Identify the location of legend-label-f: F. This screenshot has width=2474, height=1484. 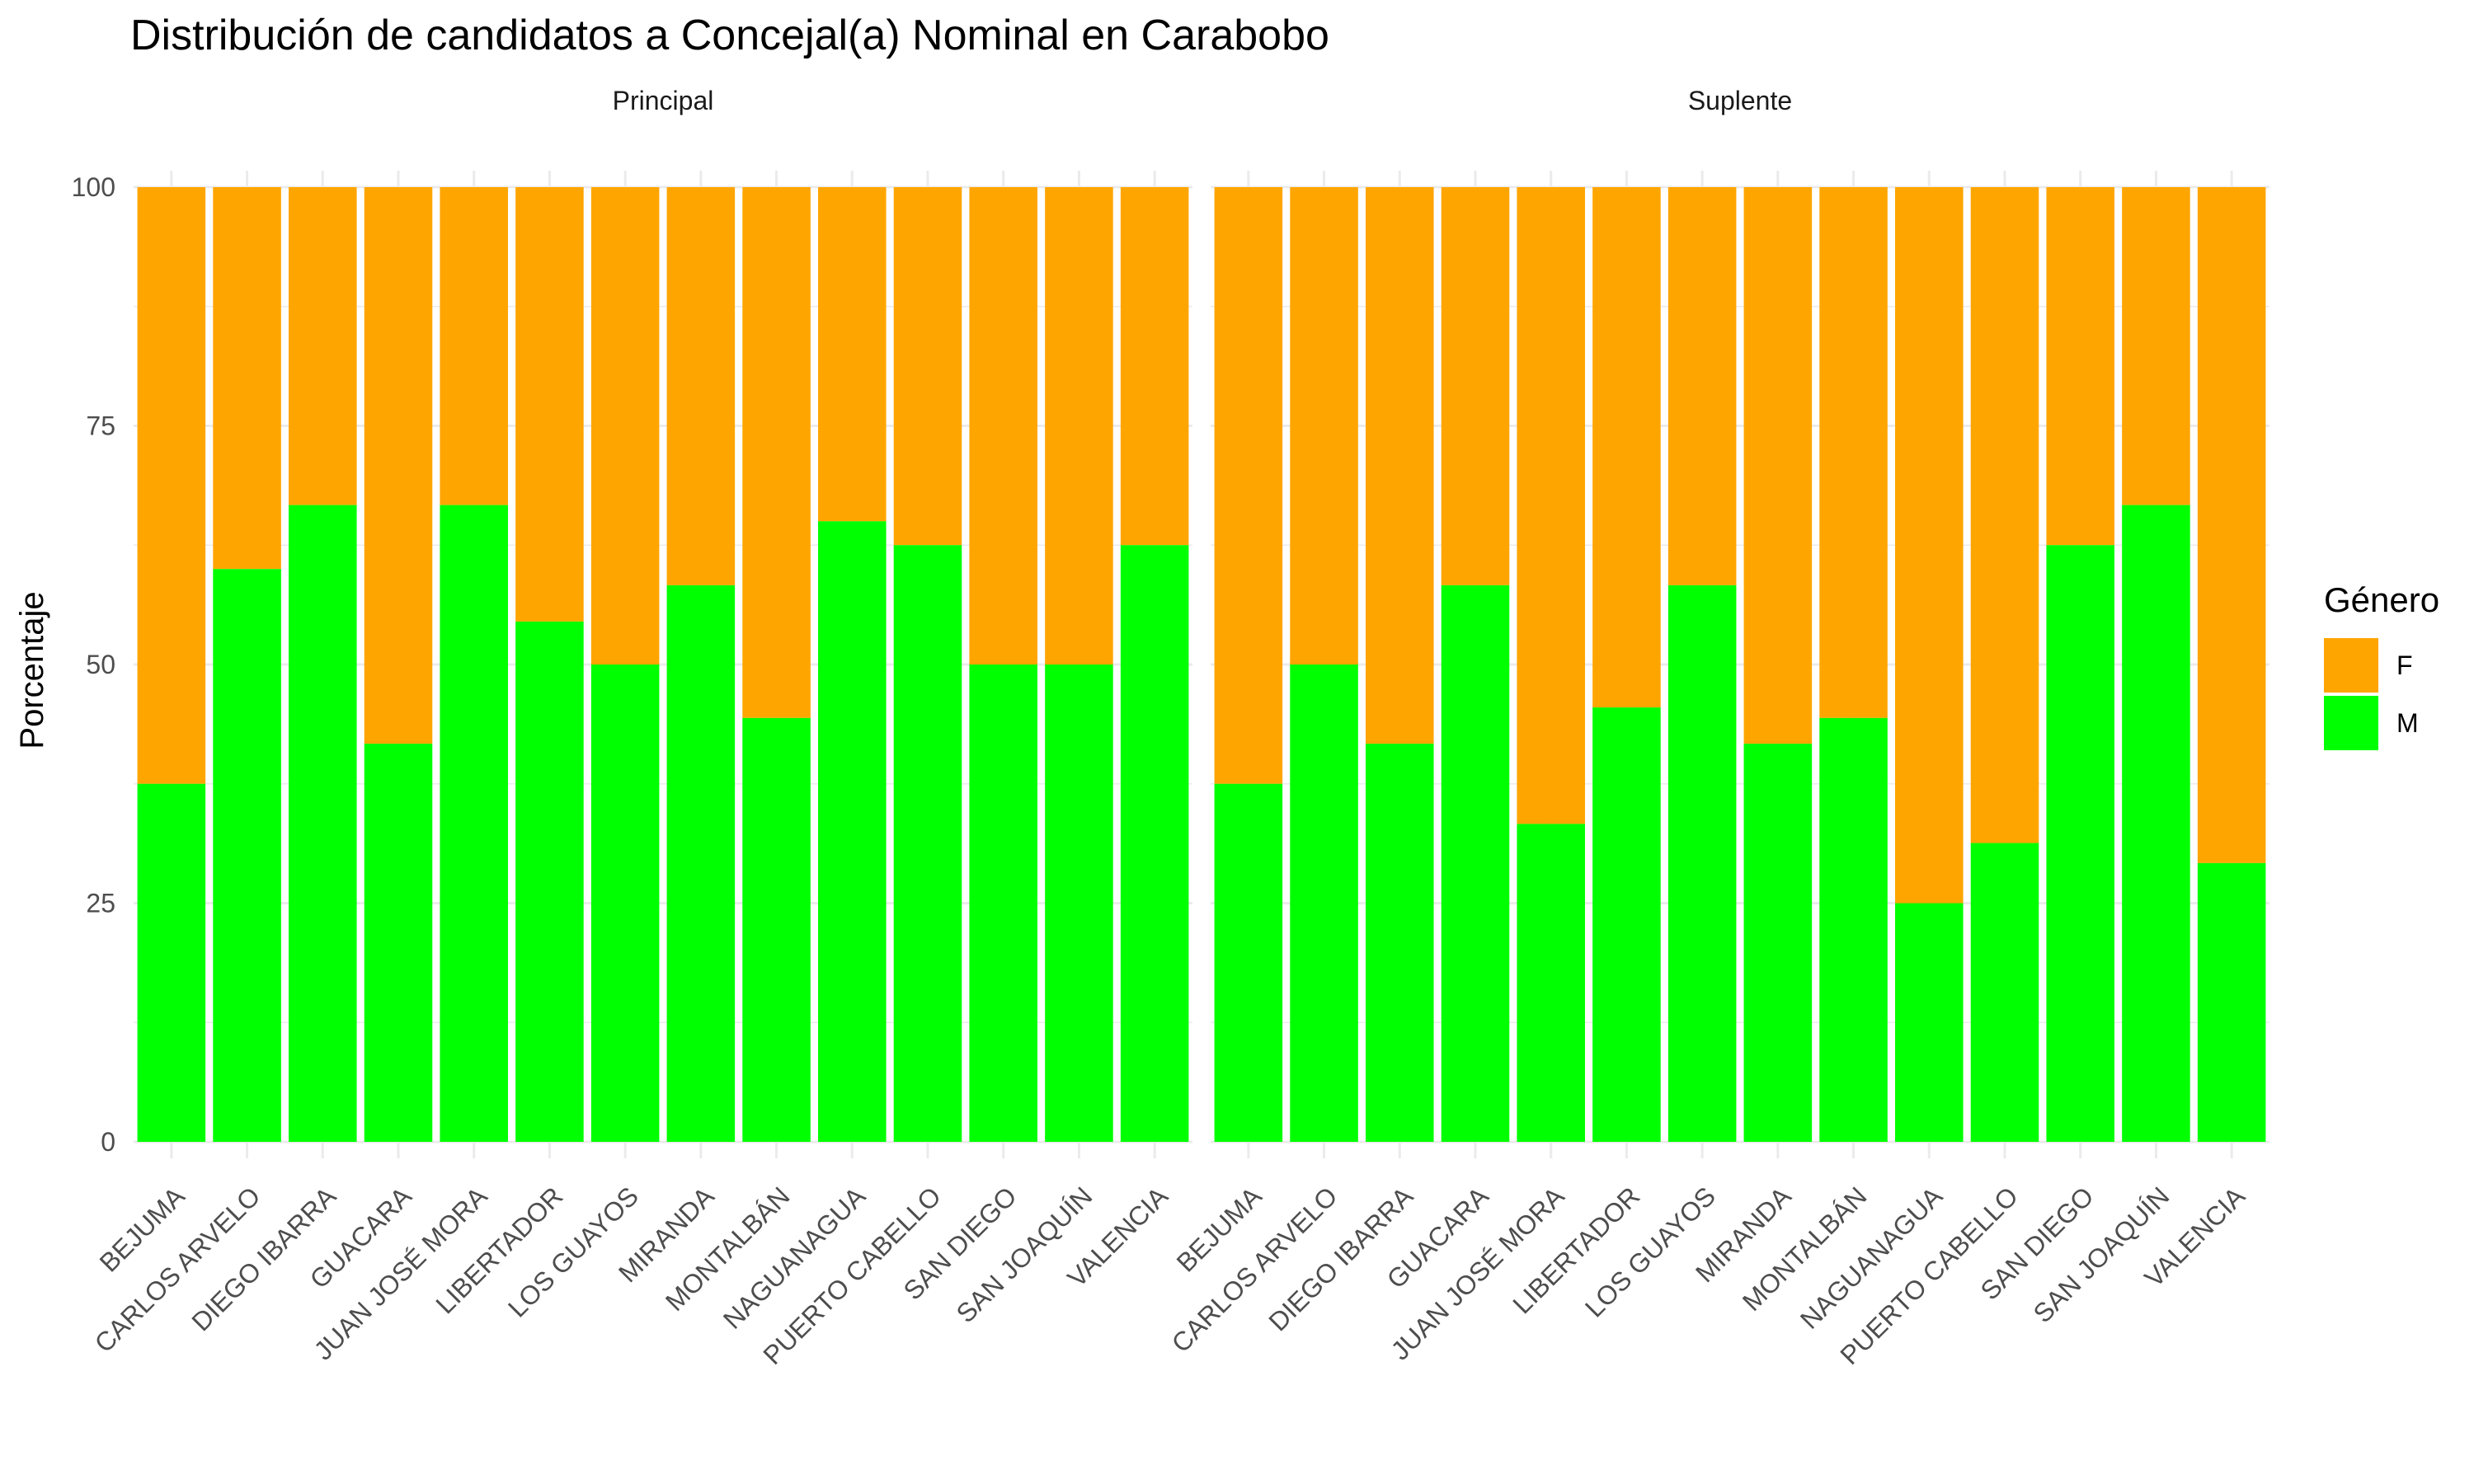
(2404, 665).